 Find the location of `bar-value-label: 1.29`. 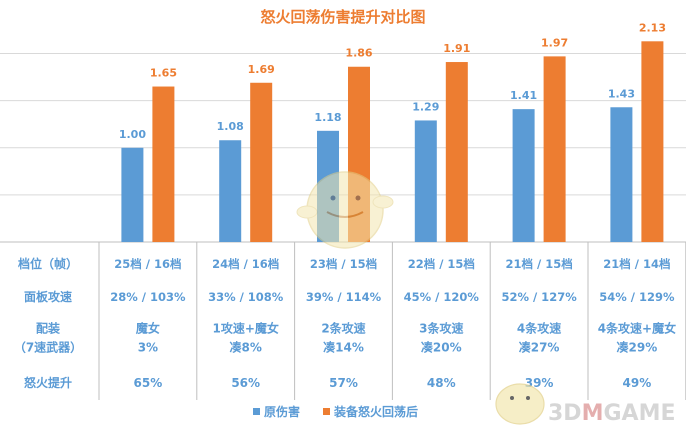

bar-value-label: 1.29 is located at coordinates (425, 106).